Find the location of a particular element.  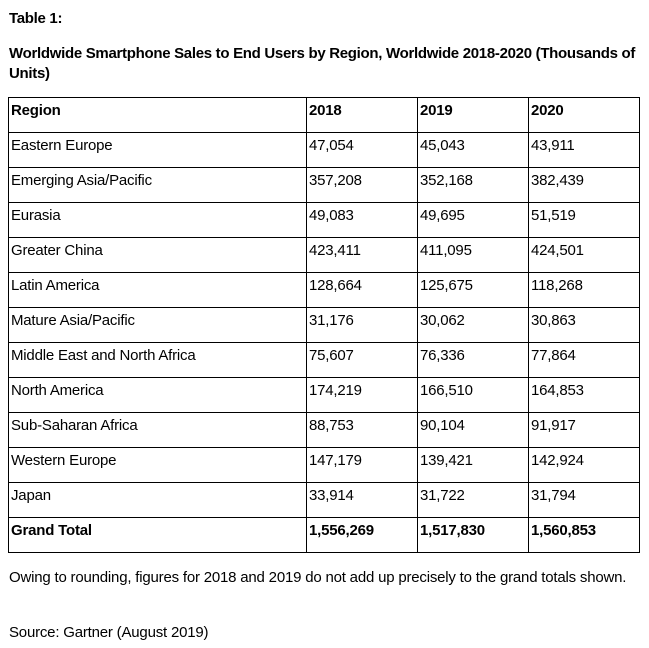

table-row: North America 174,219 166,510 164,853 is located at coordinates (324, 395).